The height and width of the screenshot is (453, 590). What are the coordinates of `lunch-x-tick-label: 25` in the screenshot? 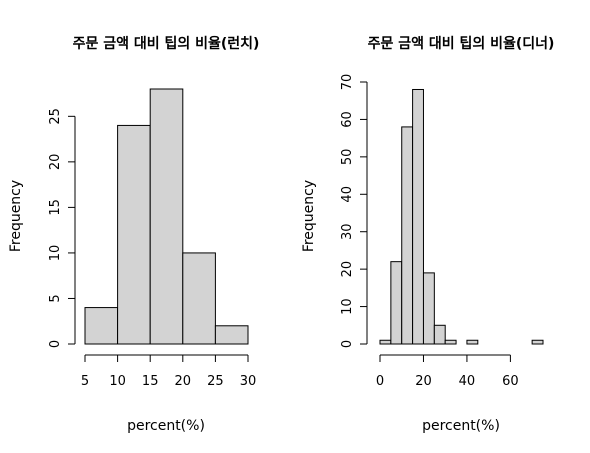 It's located at (215, 381).